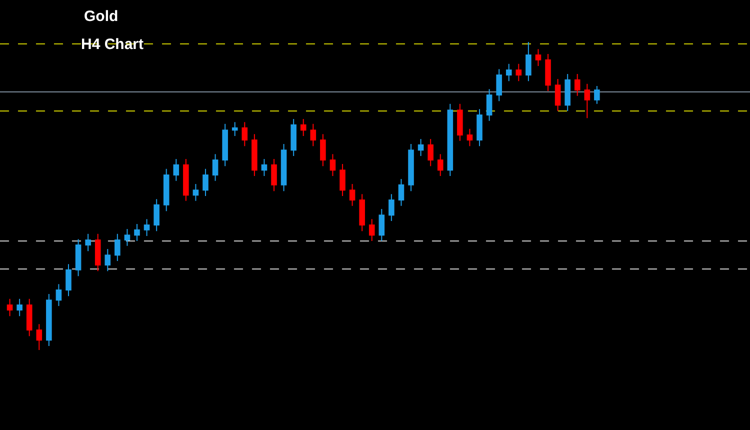 The image size is (750, 430). Describe the element at coordinates (112, 44) in the screenshot. I see `chart-subtitle: H4 Chart` at that location.